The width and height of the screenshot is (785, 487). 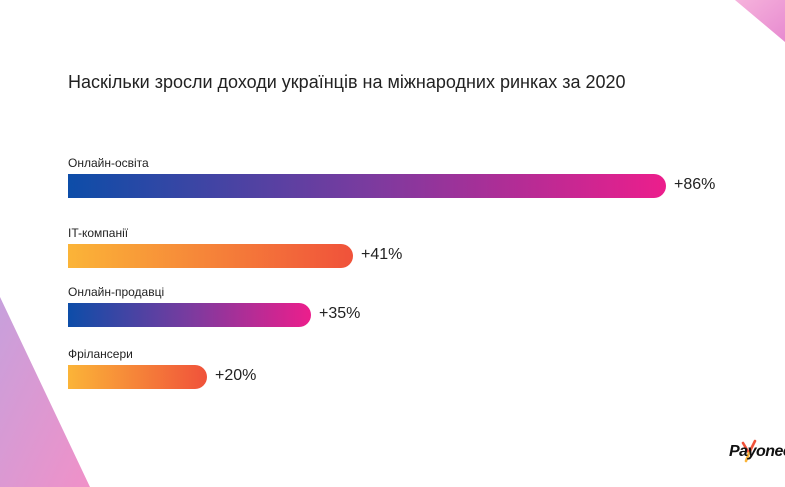 What do you see at coordinates (116, 292) in the screenshot?
I see `bar-category-label: Онлайн-продавці` at bounding box center [116, 292].